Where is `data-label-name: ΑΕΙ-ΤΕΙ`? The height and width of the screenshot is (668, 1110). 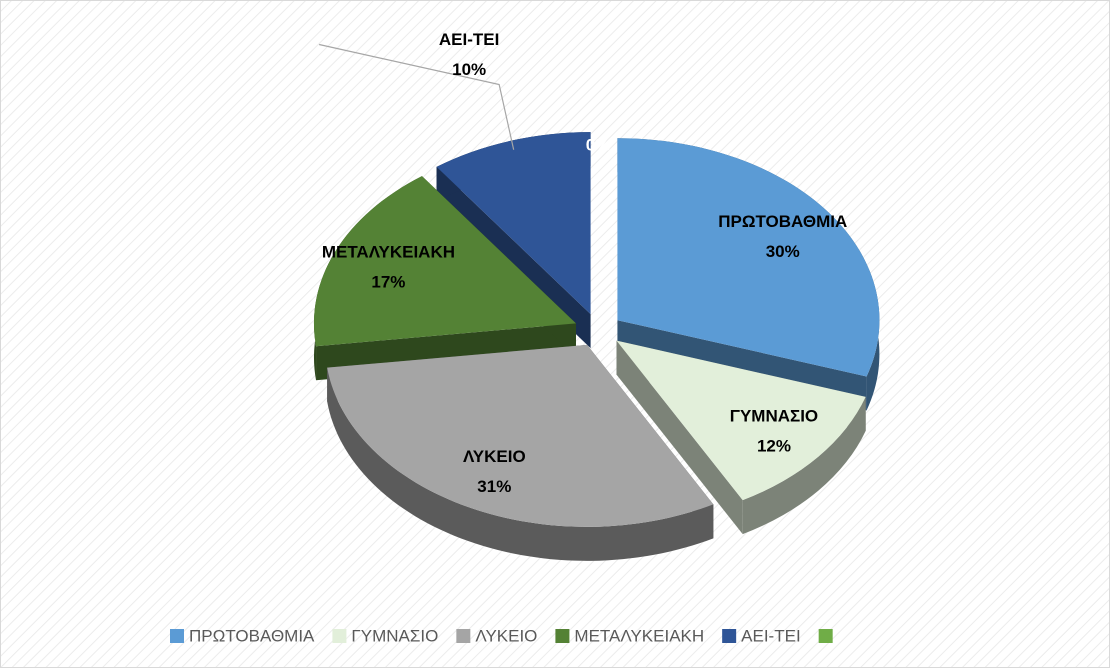 data-label-name: ΑΕΙ-ΤΕΙ is located at coordinates (469, 39).